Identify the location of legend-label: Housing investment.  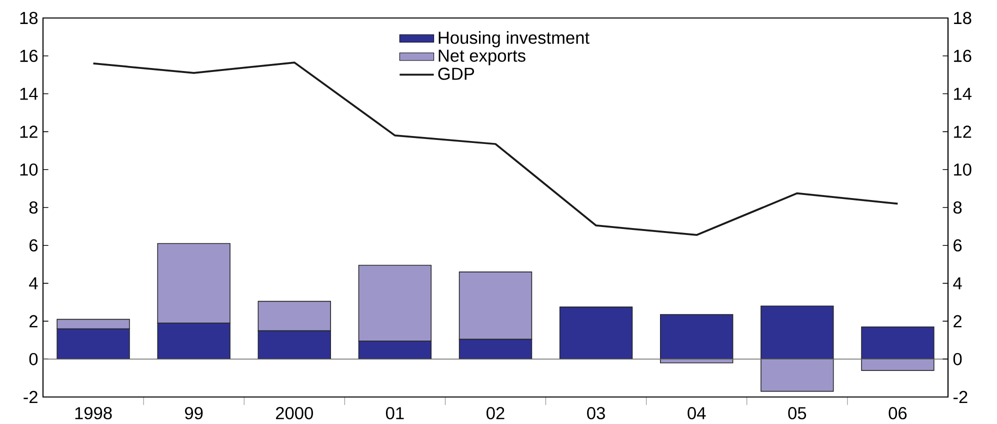
(514, 39).